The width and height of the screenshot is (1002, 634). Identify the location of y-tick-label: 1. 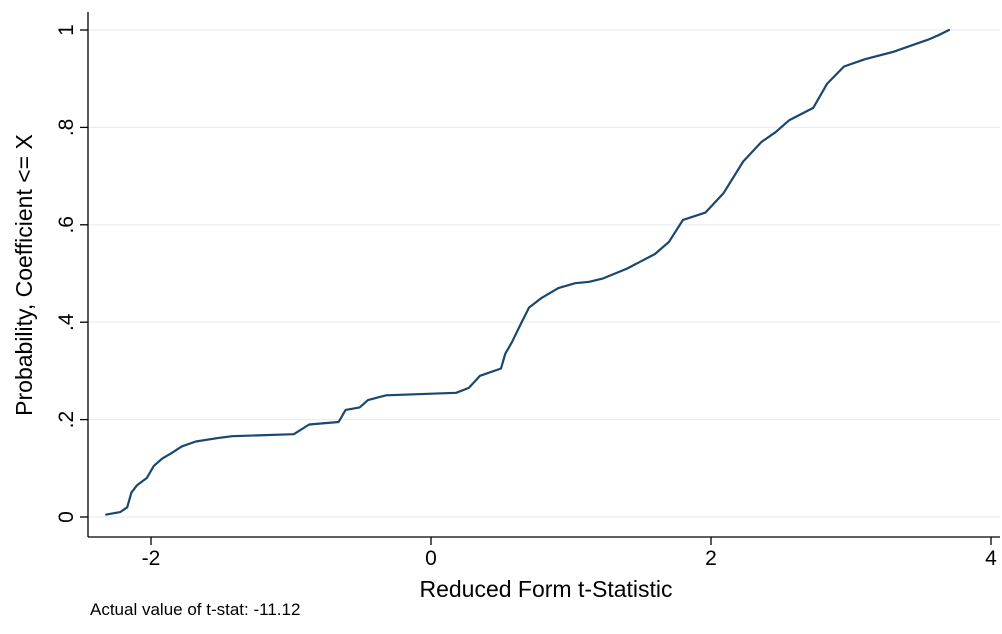
(66, 30).